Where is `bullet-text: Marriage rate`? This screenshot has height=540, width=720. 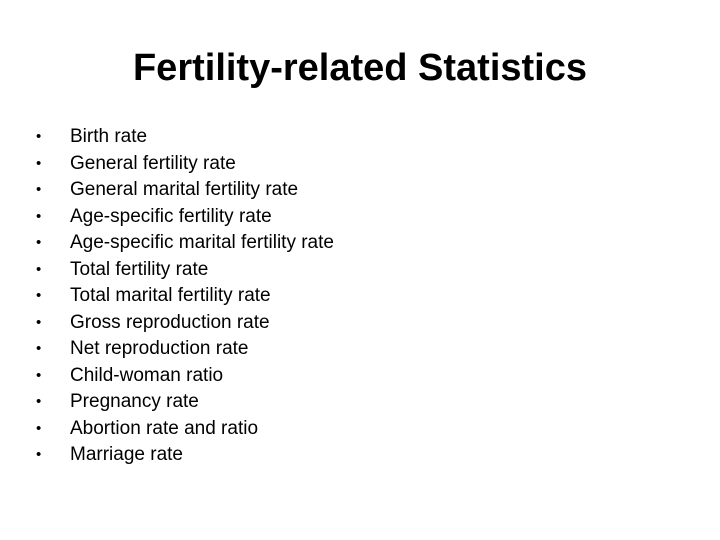 bullet-text: Marriage rate is located at coordinates (126, 454).